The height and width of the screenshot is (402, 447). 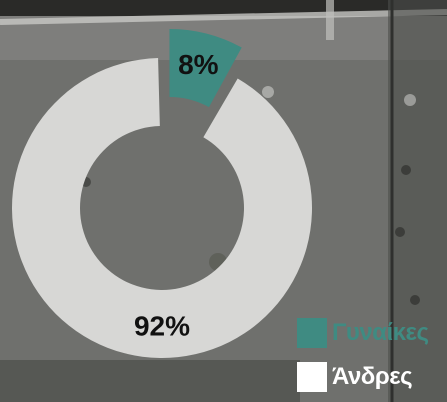 I want to click on donut-slice-women, so click(x=205, y=68).